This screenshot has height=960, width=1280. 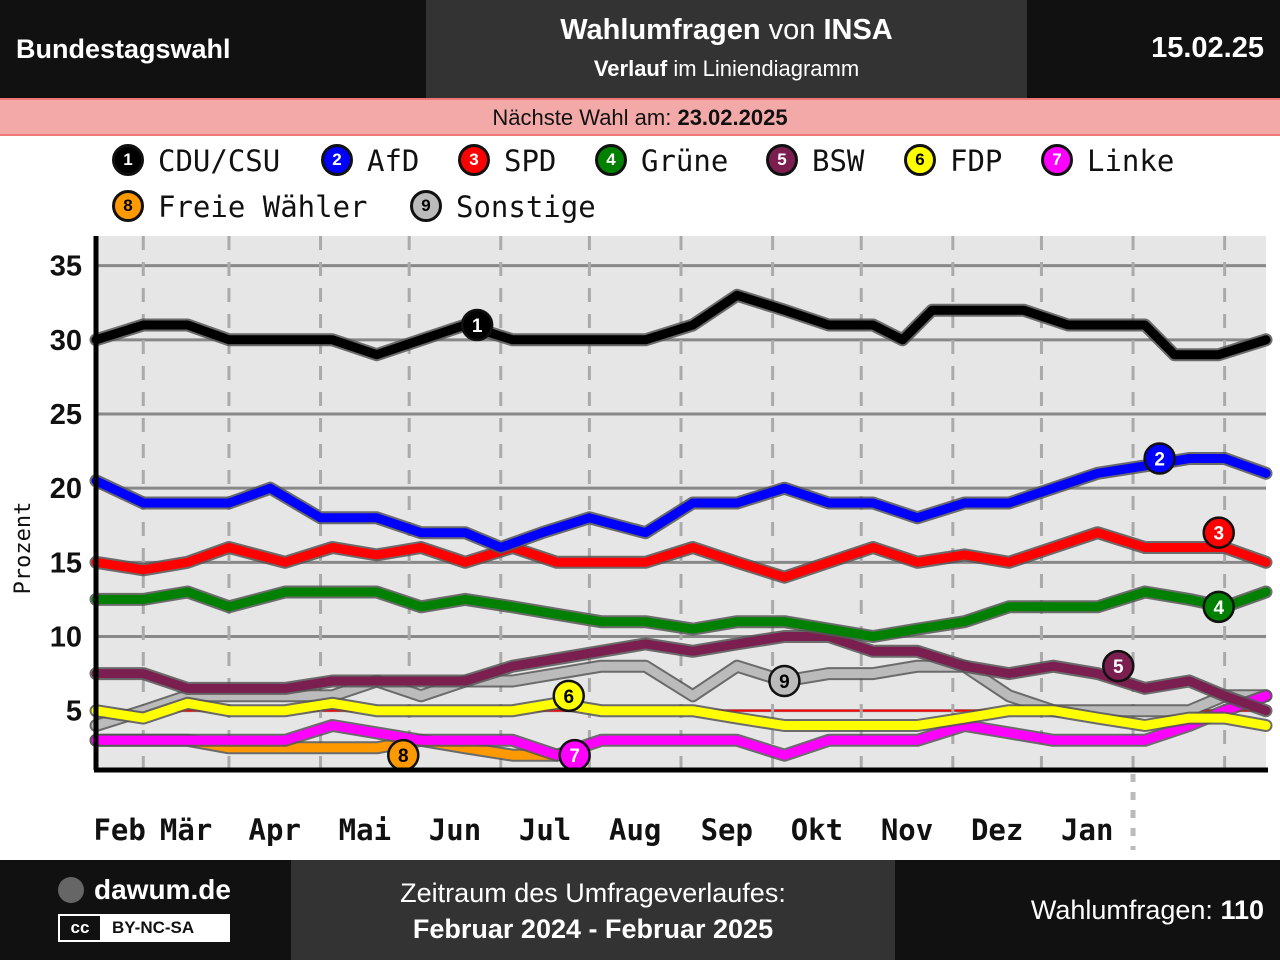 I want to click on x-tick-label: Mai, so click(x=365, y=830).